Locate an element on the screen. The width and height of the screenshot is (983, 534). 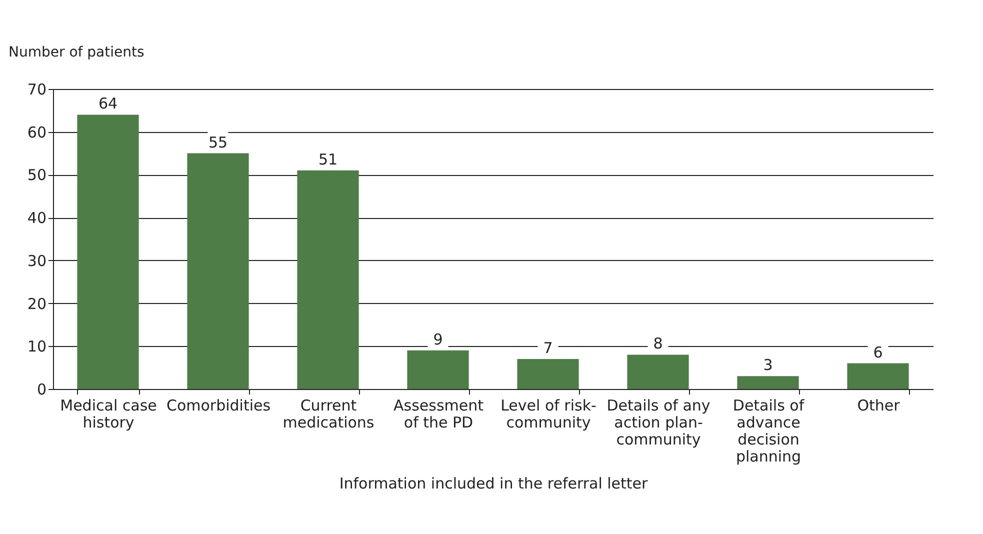
data-label: 7 is located at coordinates (548, 348).